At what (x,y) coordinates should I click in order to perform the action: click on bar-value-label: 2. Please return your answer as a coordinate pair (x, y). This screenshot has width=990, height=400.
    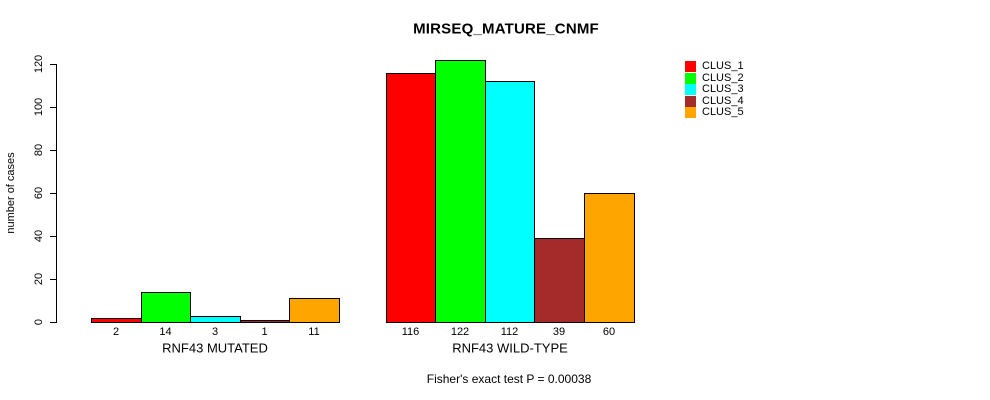
    Looking at the image, I should click on (116, 332).